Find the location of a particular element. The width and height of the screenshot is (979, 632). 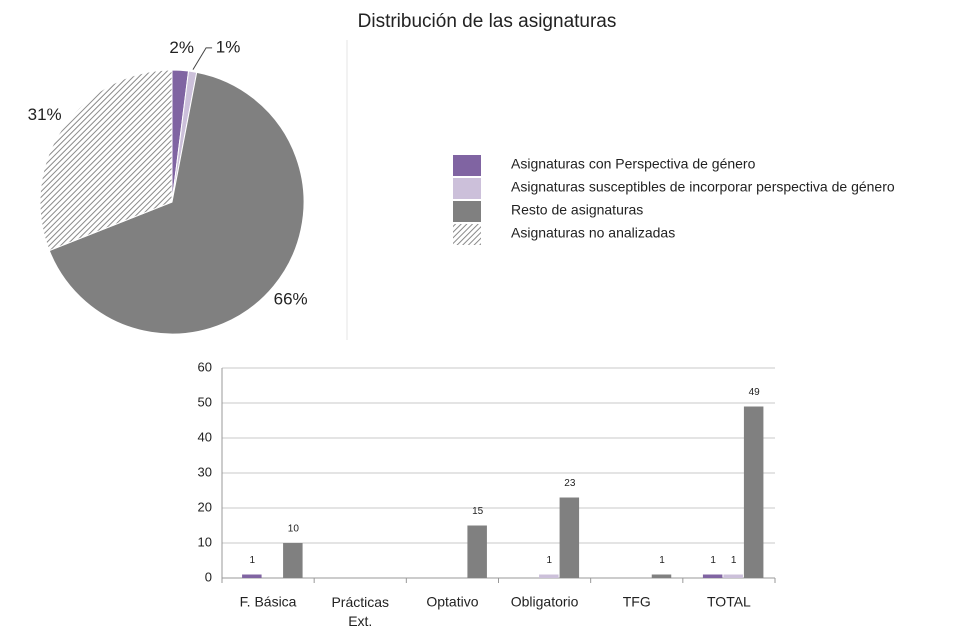

x-tick-label: Optativo is located at coordinates (452, 602).